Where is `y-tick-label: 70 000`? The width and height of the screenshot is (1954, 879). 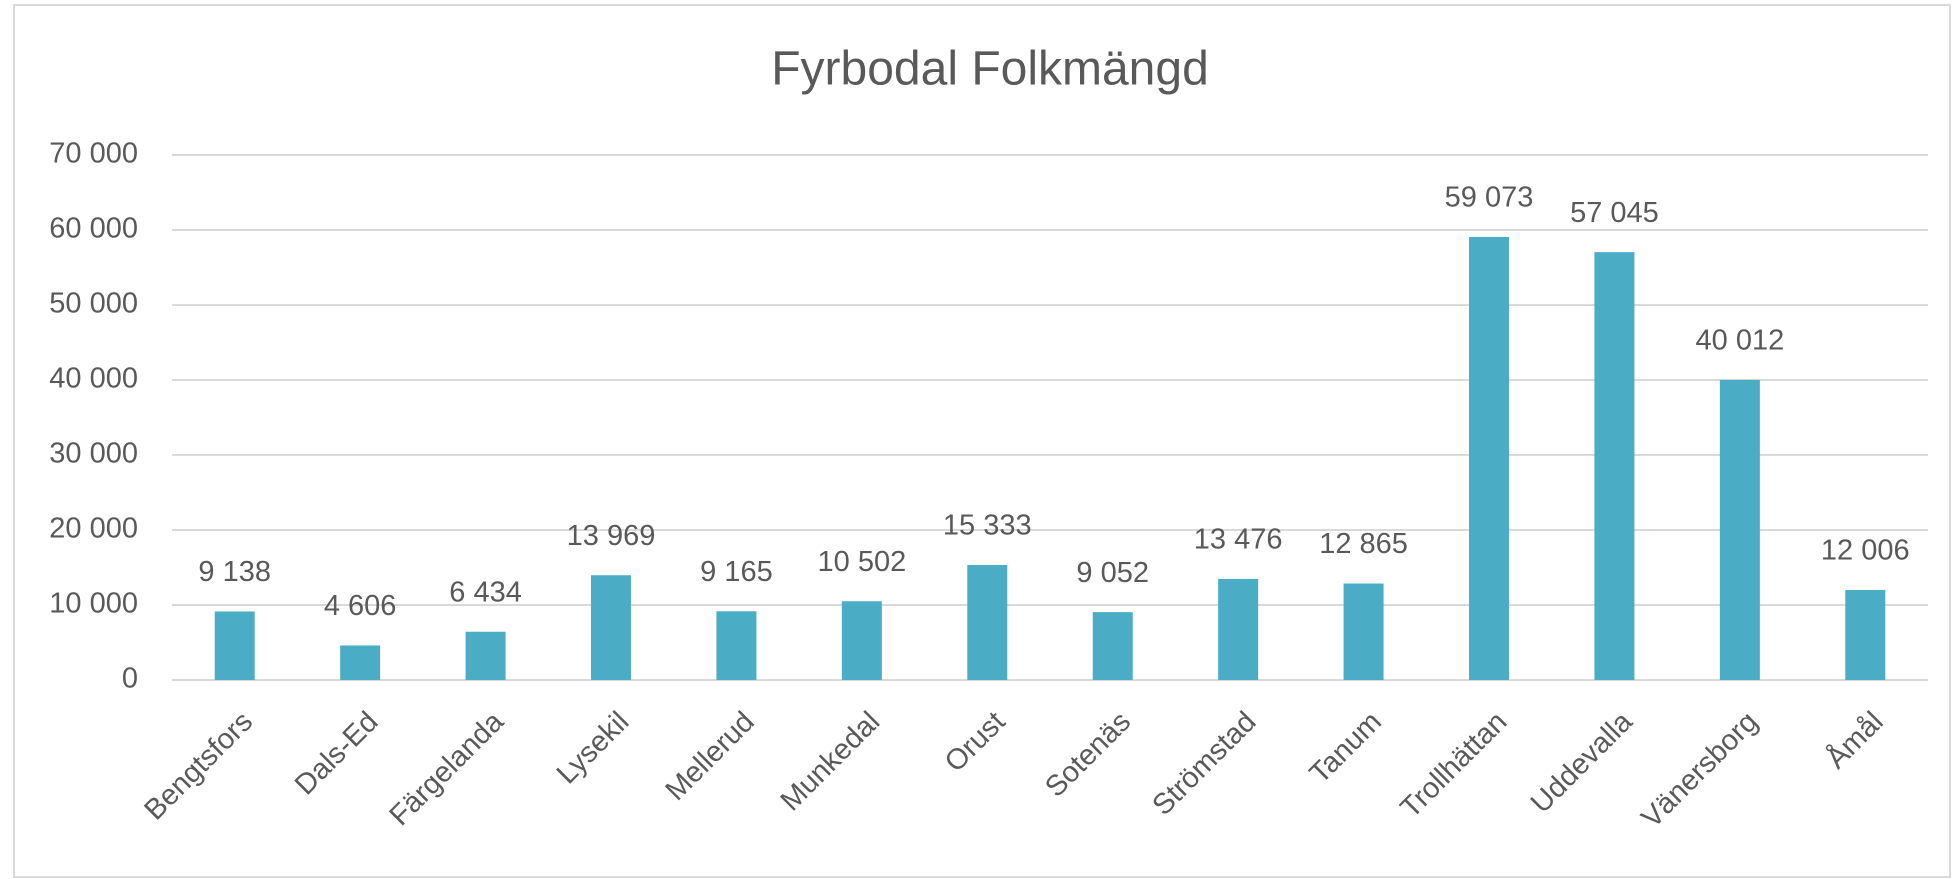
y-tick-label: 70 000 is located at coordinates (93, 154).